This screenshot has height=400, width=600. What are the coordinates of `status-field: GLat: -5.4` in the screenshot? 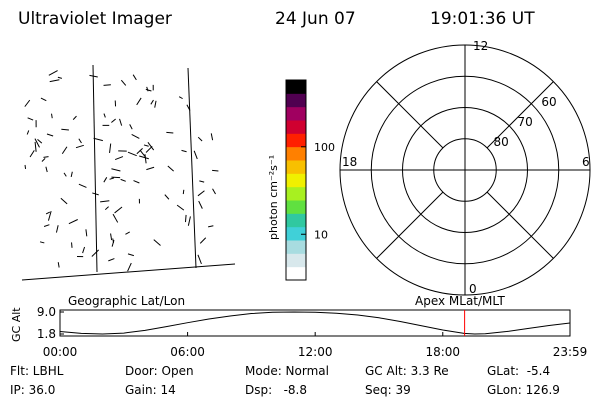 It's located at (518, 371).